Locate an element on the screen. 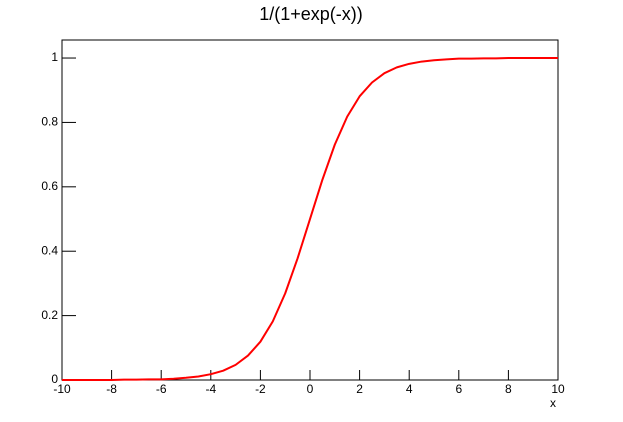  x-tick-label: -4 is located at coordinates (210, 389).